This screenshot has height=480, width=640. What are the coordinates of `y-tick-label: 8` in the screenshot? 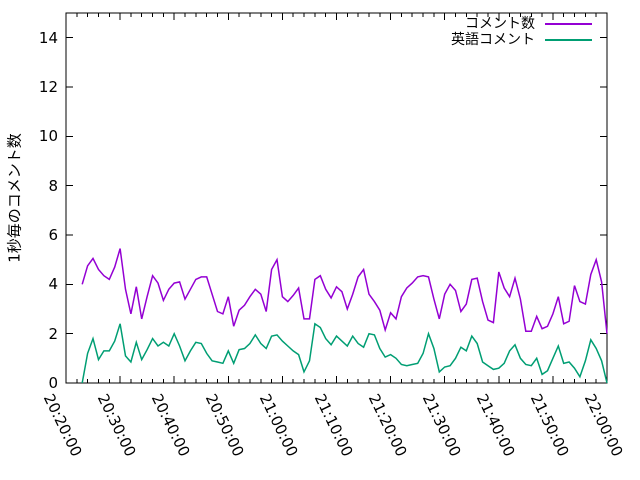 It's located at (53, 185).